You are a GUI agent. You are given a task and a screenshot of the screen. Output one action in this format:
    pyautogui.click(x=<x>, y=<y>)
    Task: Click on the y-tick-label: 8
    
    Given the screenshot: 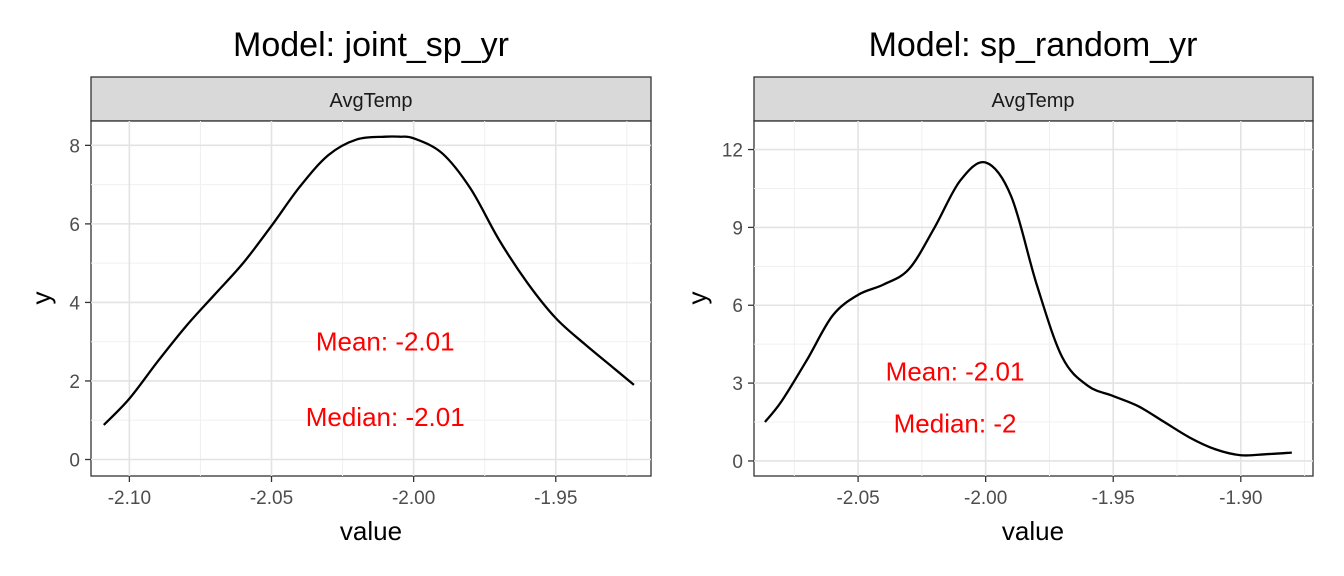 What is the action you would take?
    pyautogui.click(x=74, y=146)
    